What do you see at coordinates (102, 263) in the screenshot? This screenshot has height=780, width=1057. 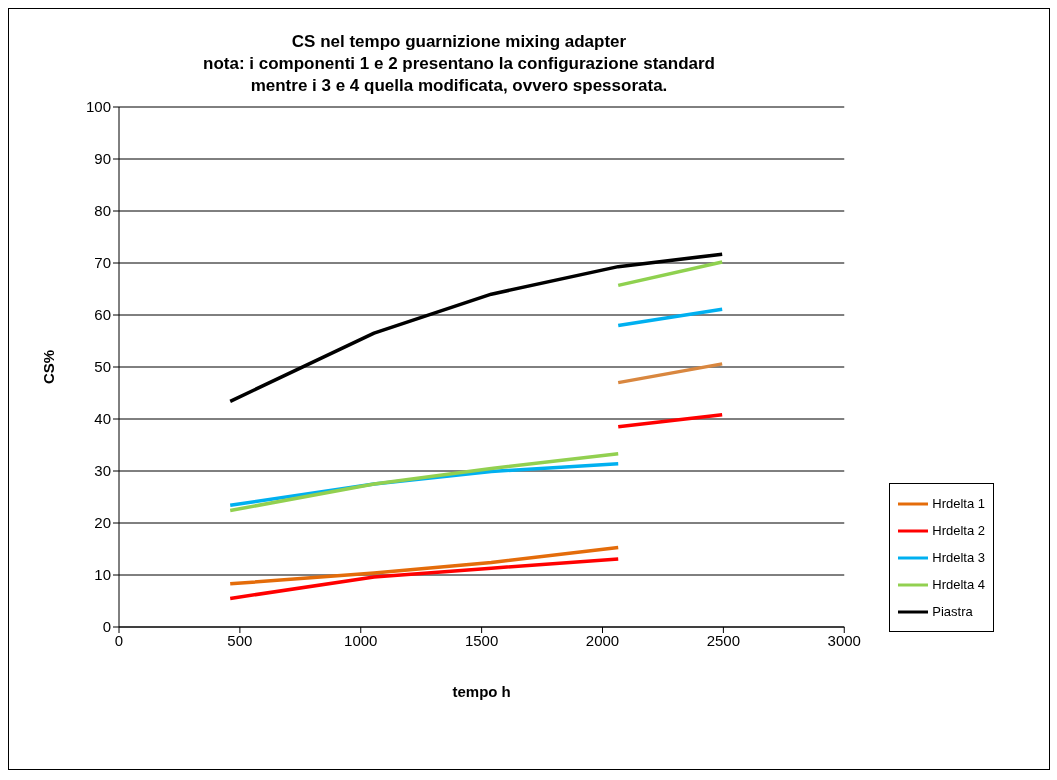 I see `y-tick-label: 70` at bounding box center [102, 263].